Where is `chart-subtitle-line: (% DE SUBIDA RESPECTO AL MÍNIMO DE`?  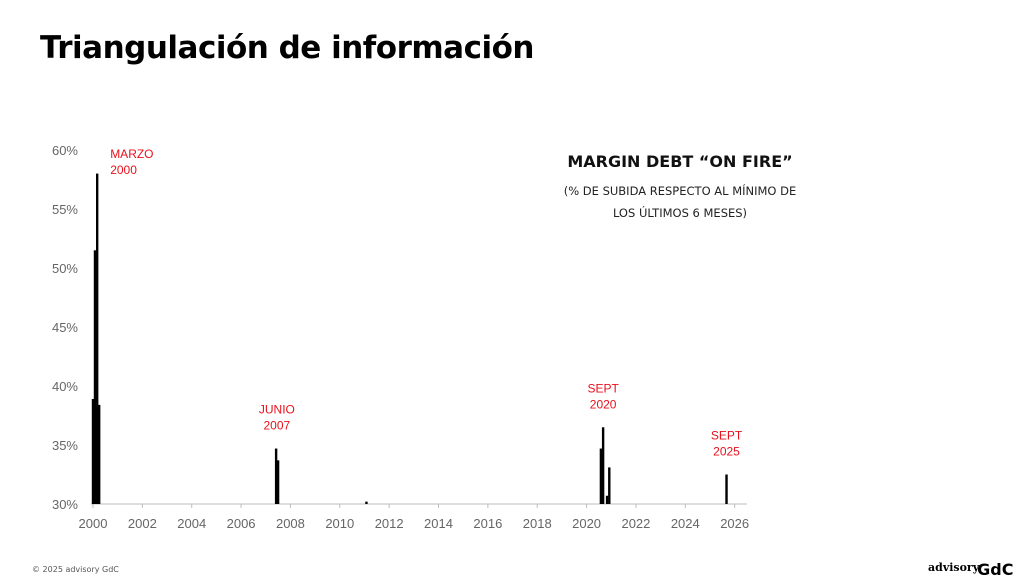 chart-subtitle-line: (% DE SUBIDA RESPECTO AL MÍNIMO DE is located at coordinates (680, 191).